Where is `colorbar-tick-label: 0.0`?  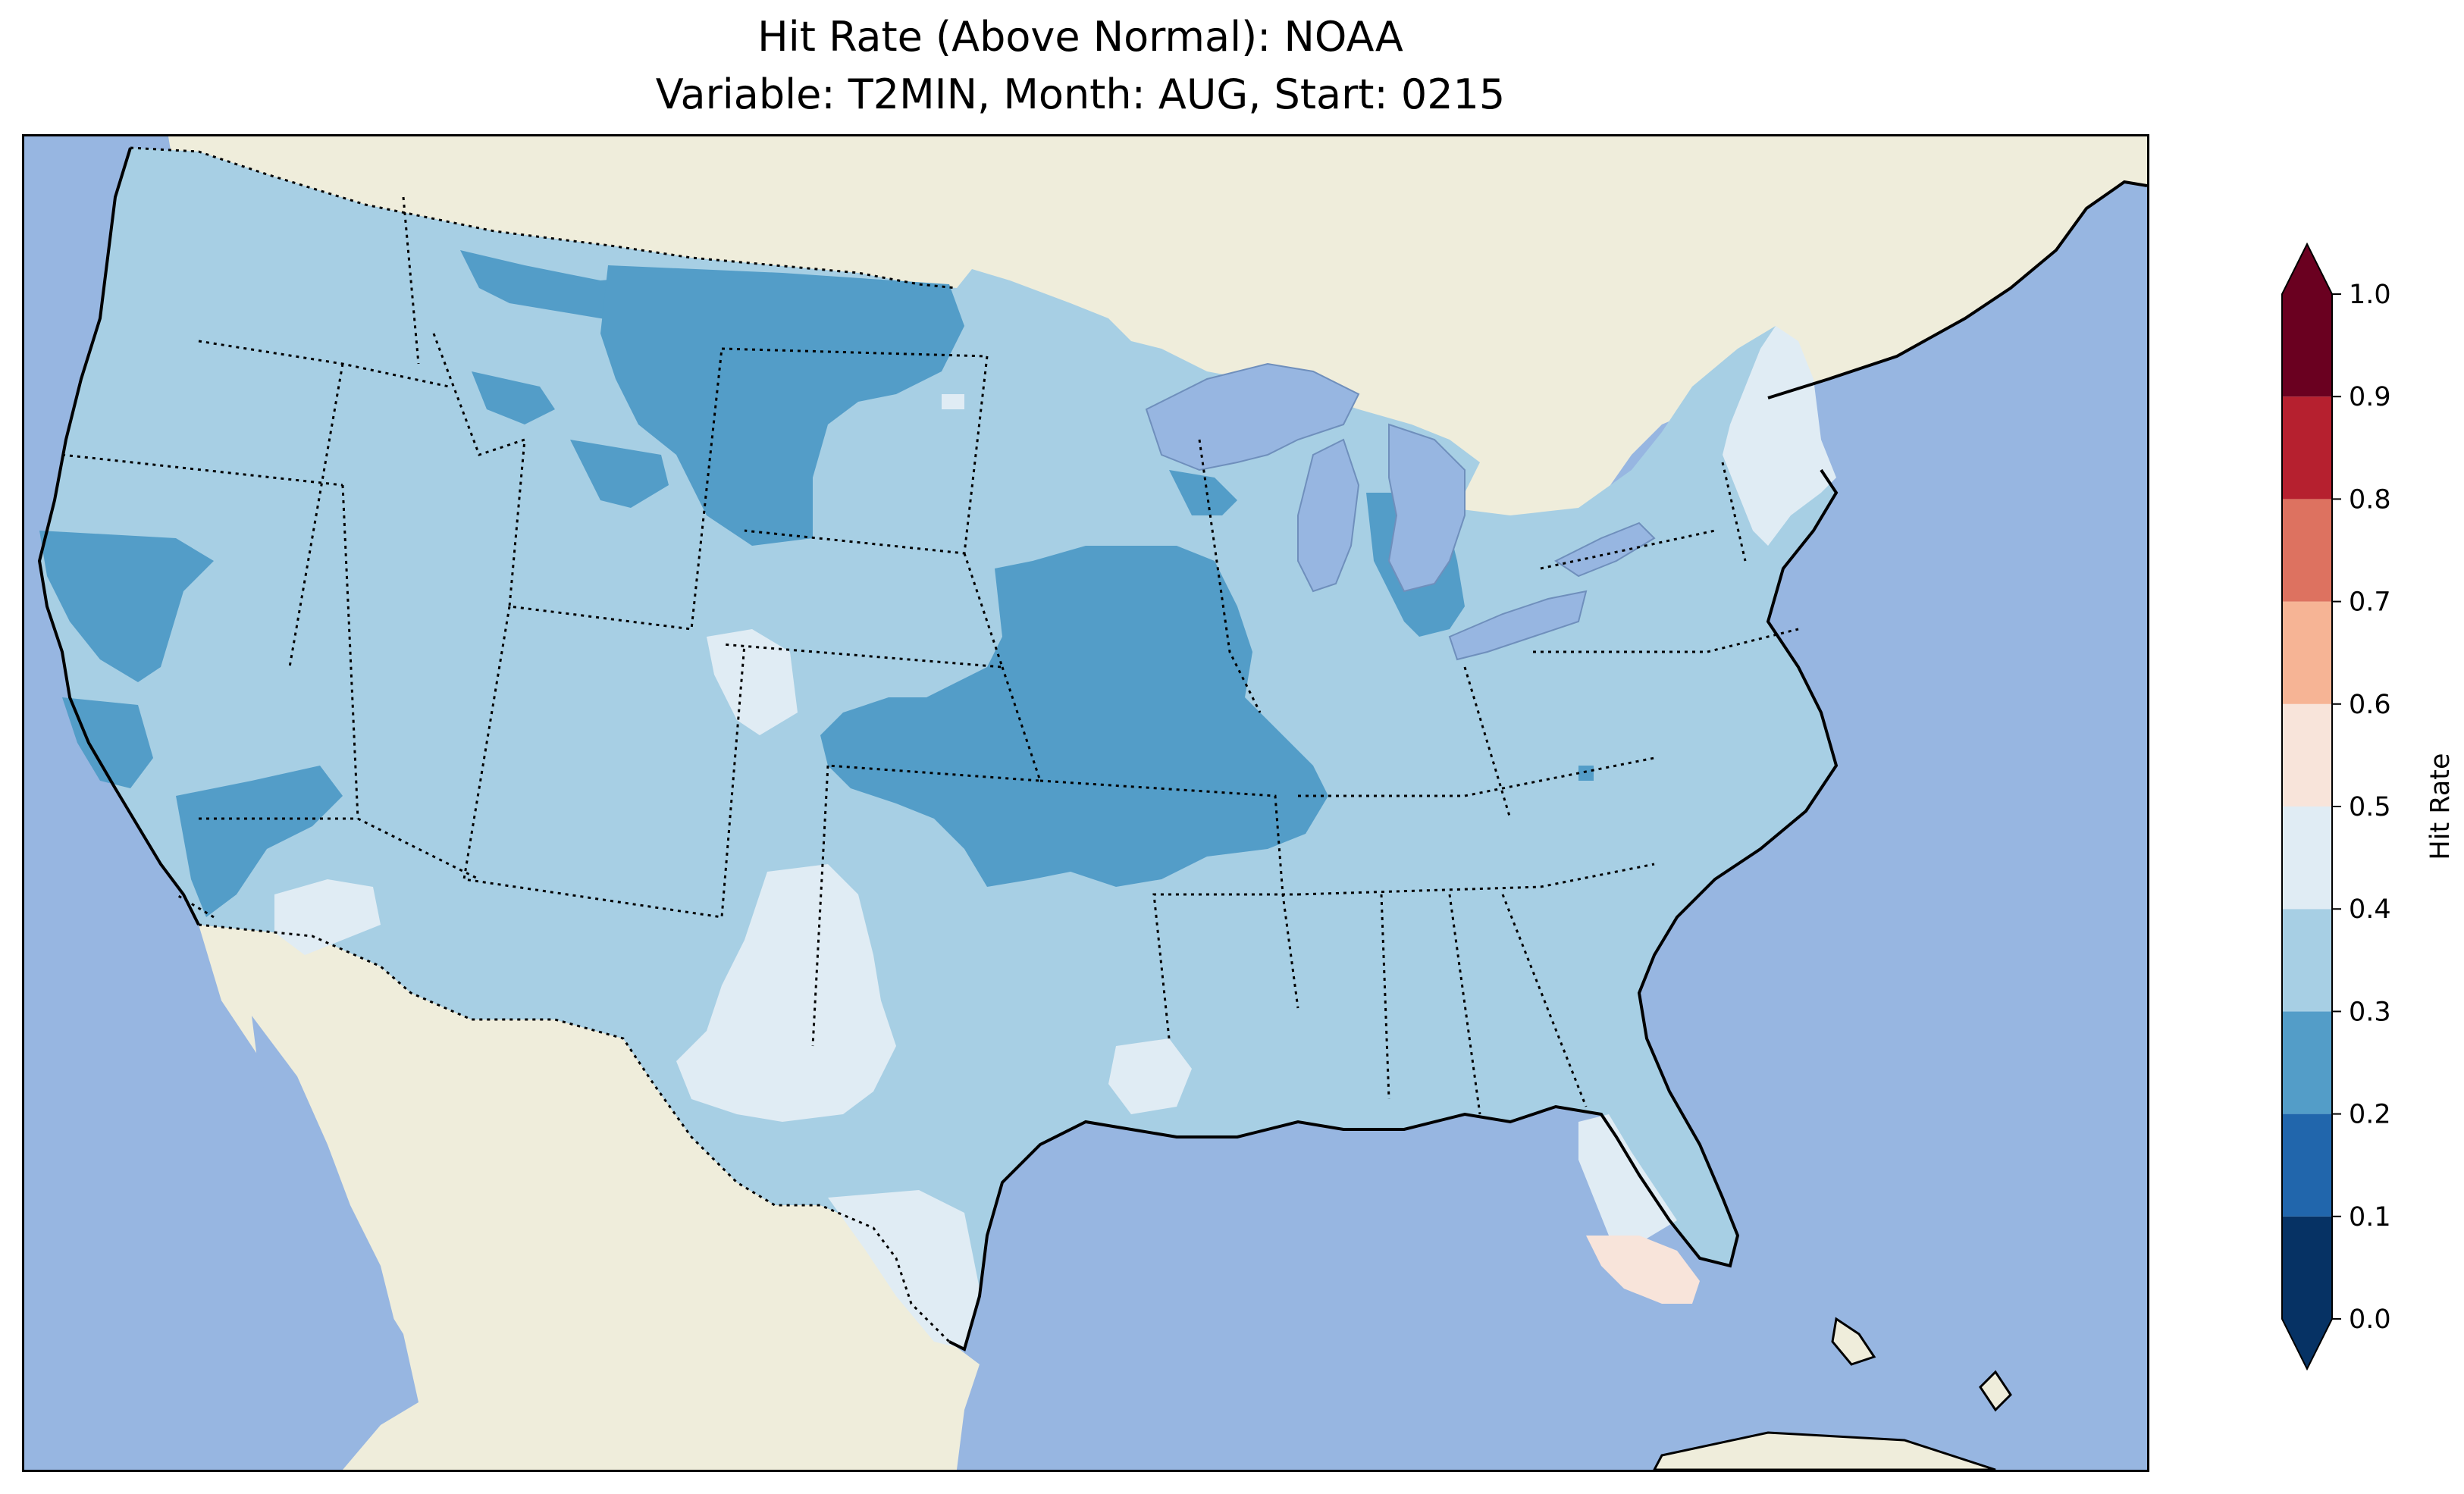 colorbar-tick-label: 0.0 is located at coordinates (2370, 1320).